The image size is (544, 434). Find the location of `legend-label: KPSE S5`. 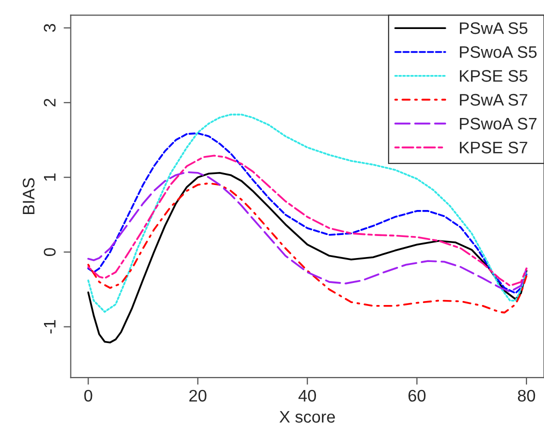

legend-label: KPSE S5 is located at coordinates (494, 76).